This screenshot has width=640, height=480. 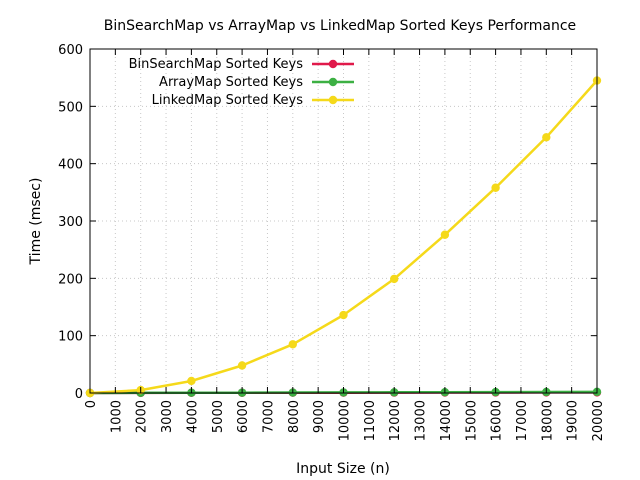 What do you see at coordinates (345, 420) in the screenshot?
I see `x-tick-label: 10000` at bounding box center [345, 420].